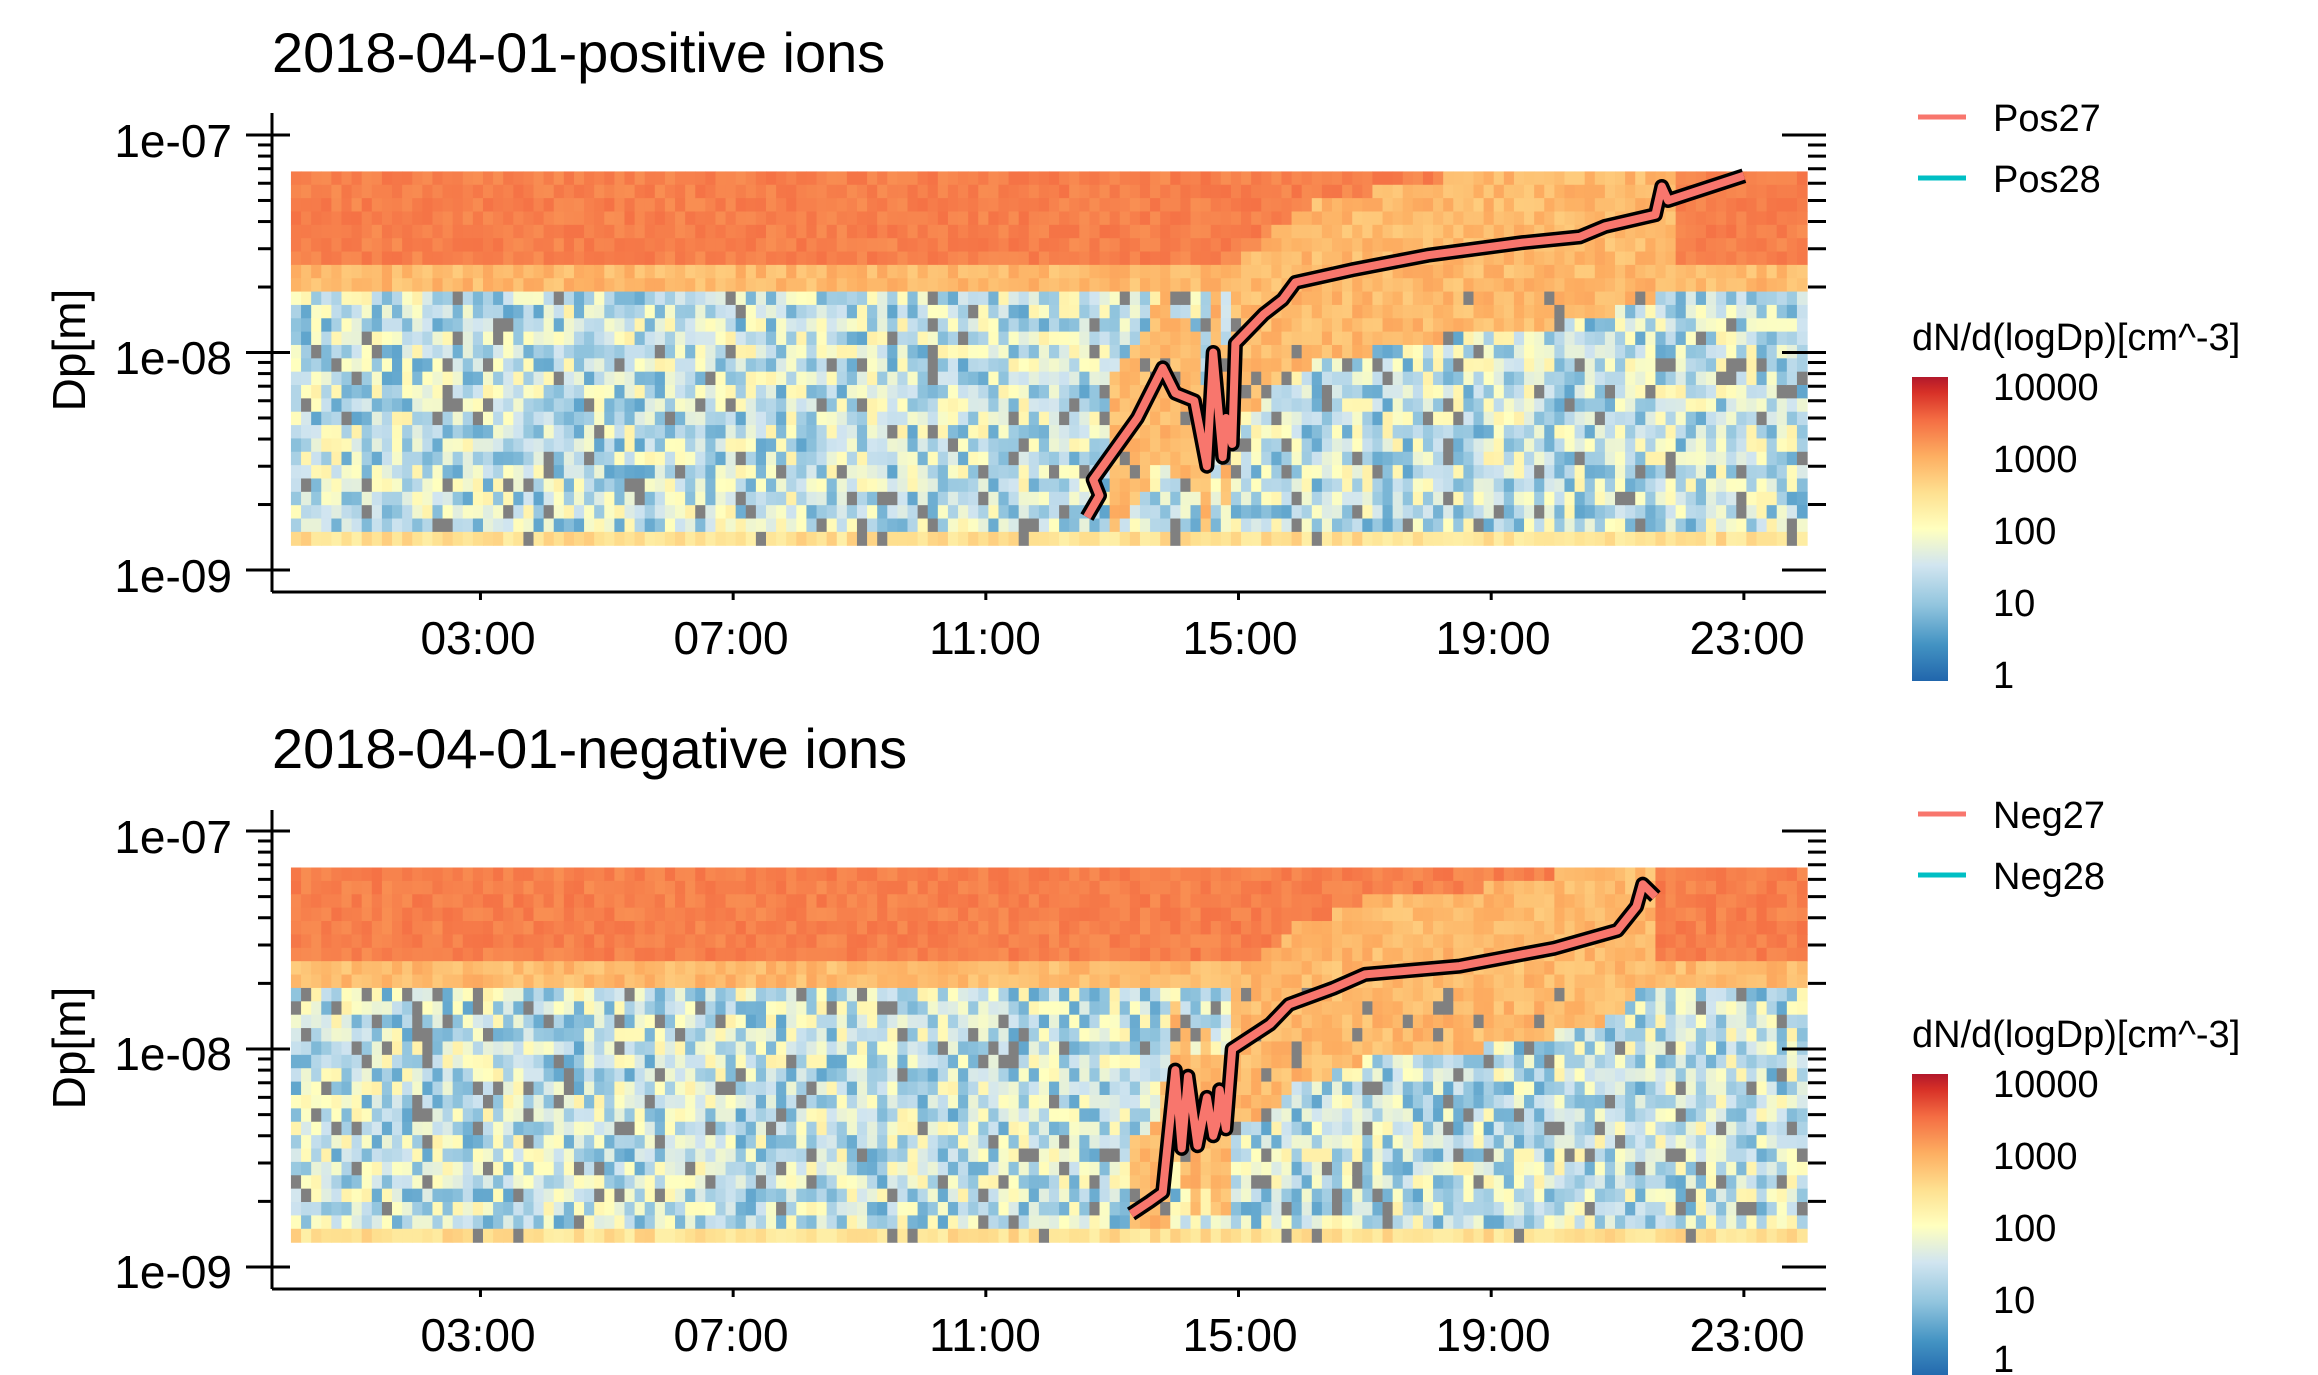 The image size is (2318, 1375). Describe the element at coordinates (1239, 638) in the screenshot. I see `x-tick-label: 15:00` at that location.